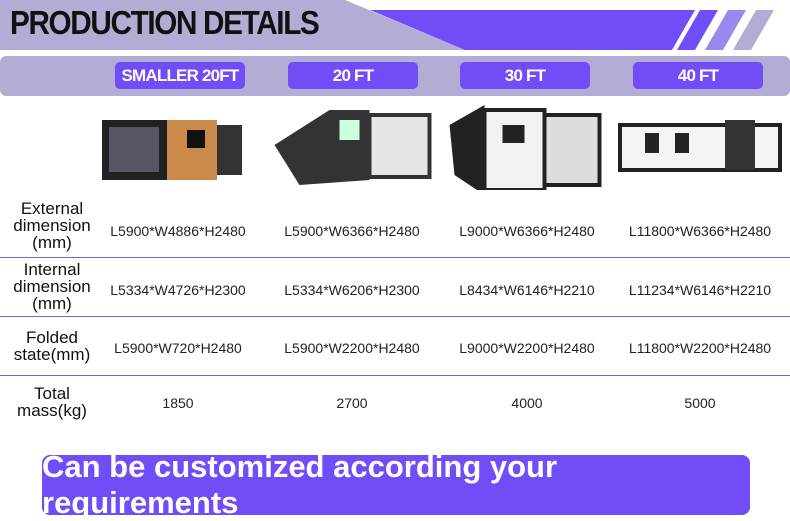  What do you see at coordinates (178, 290) in the screenshot?
I see `cell: L5334*W4726*H2300` at bounding box center [178, 290].